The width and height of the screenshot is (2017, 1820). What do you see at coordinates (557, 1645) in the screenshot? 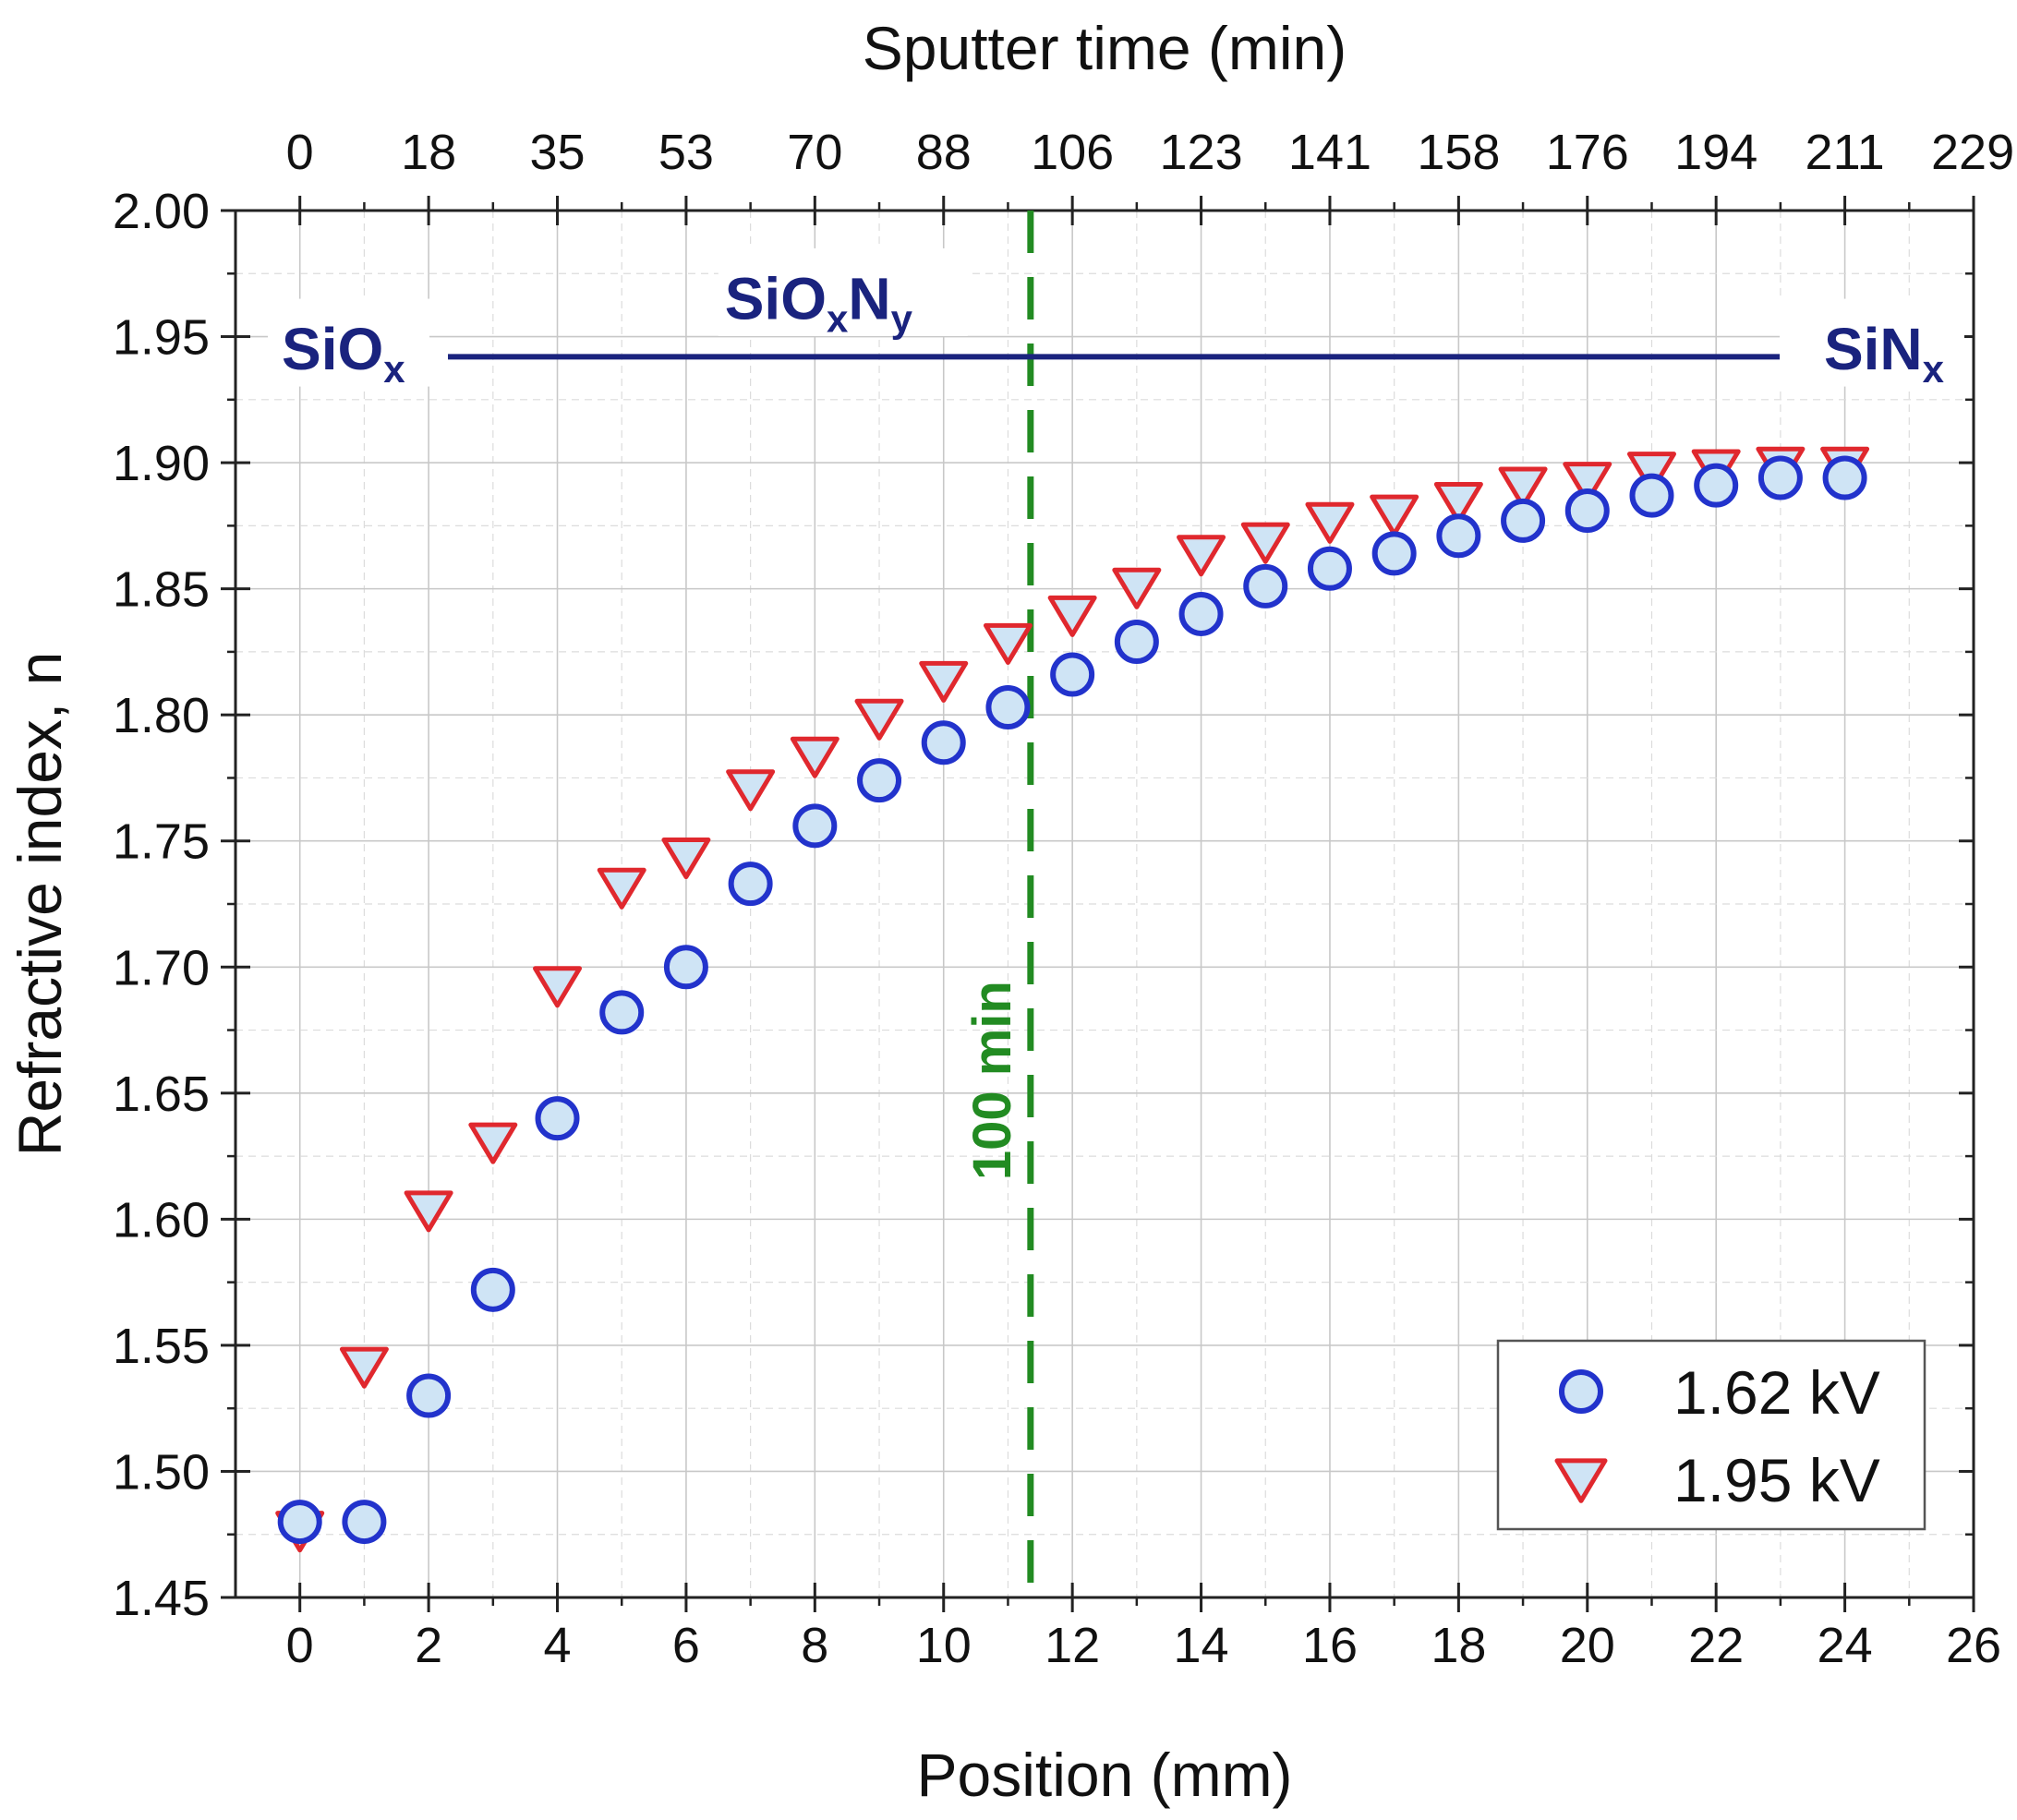
I see `x-tick-label: 4` at bounding box center [557, 1645].